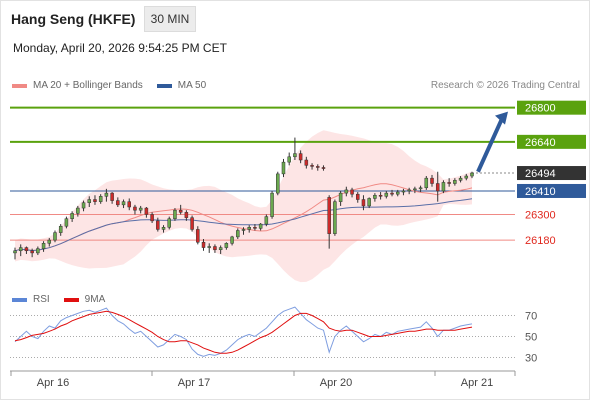 The width and height of the screenshot is (590, 400). What do you see at coordinates (243, 225) in the screenshot?
I see `ma50-line` at bounding box center [243, 225].